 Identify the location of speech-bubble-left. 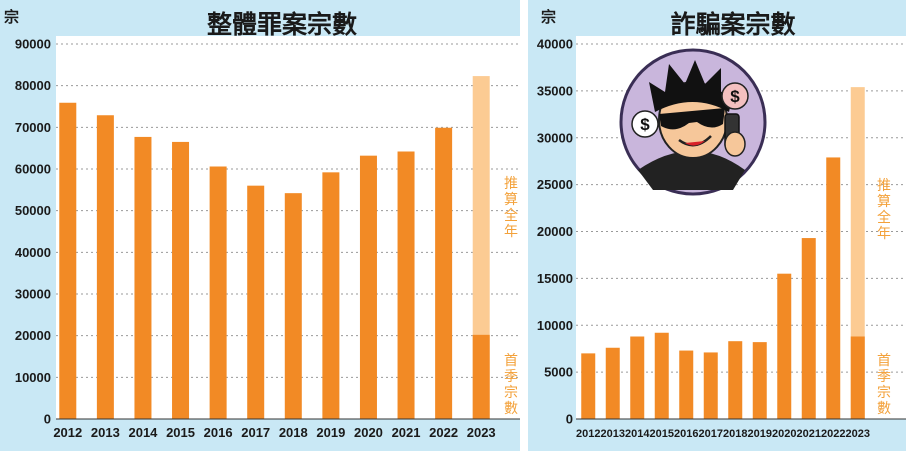
(645, 124).